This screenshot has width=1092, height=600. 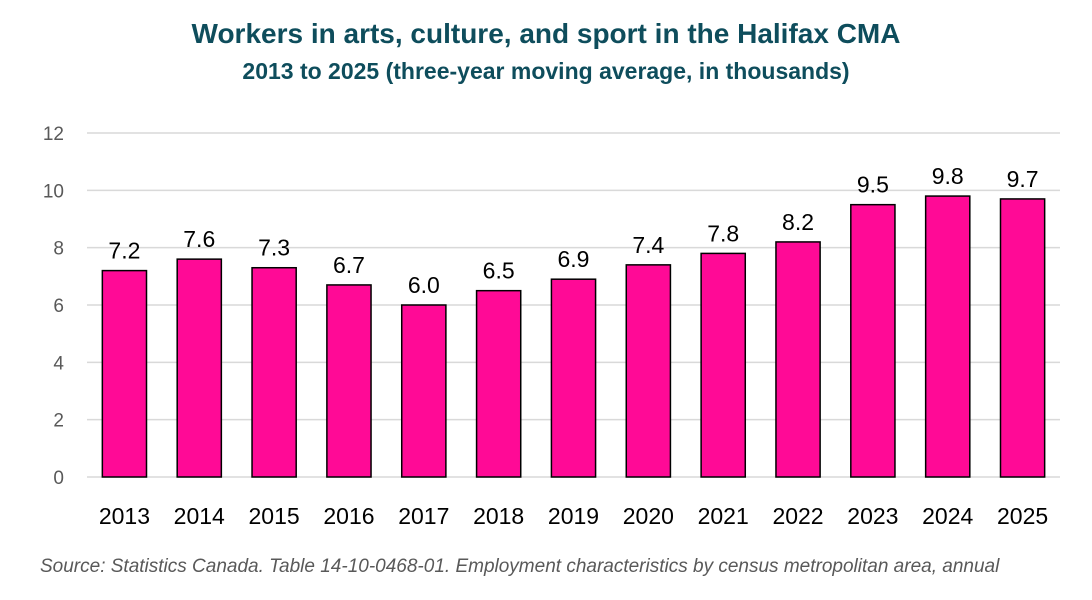 What do you see at coordinates (53, 191) in the screenshot?
I see `y-tick-label: 10` at bounding box center [53, 191].